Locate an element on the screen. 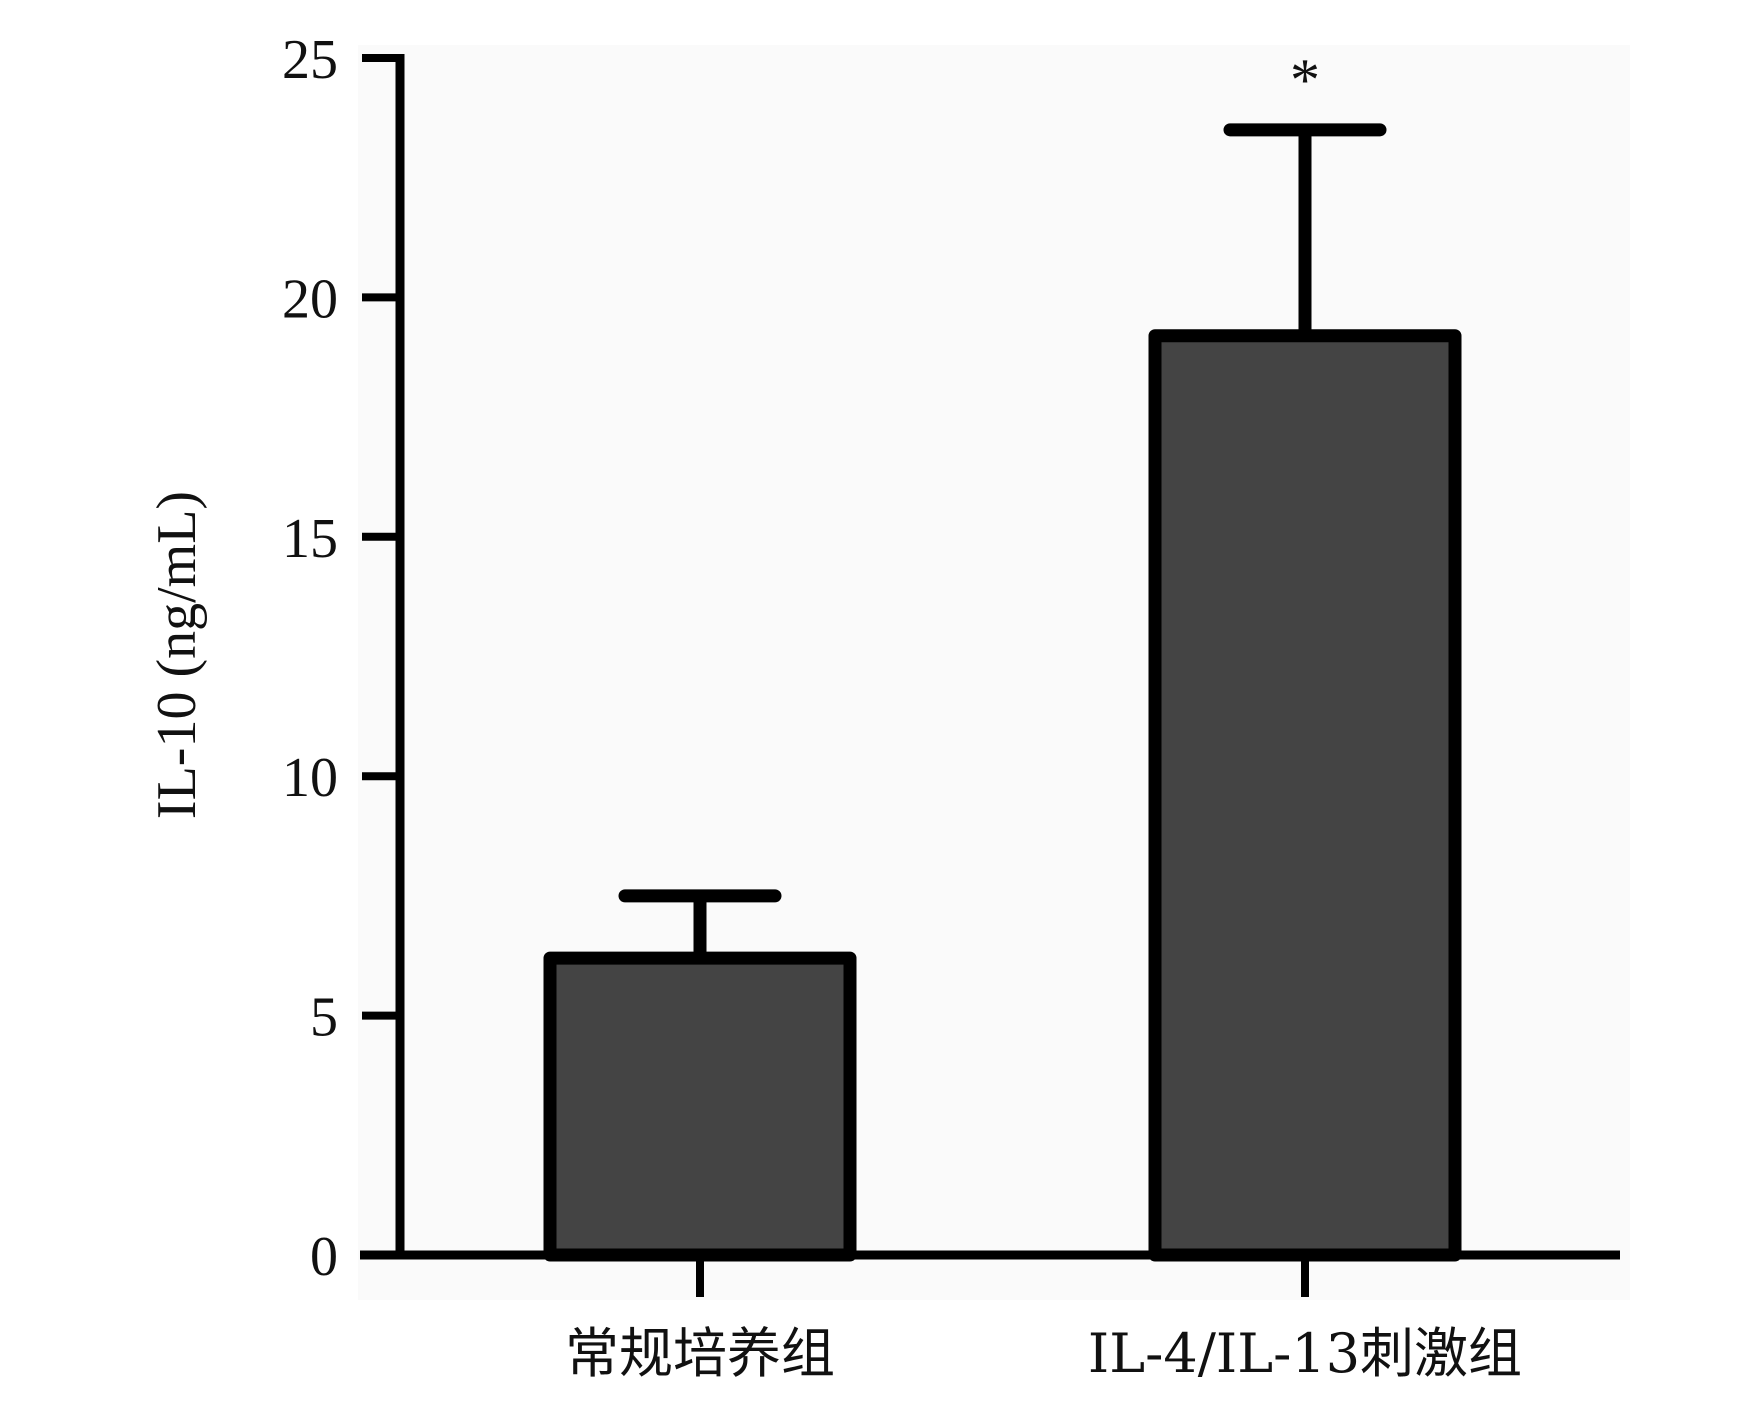 The height and width of the screenshot is (1417, 1751). y-tick-label-5: 25 is located at coordinates (310, 60).